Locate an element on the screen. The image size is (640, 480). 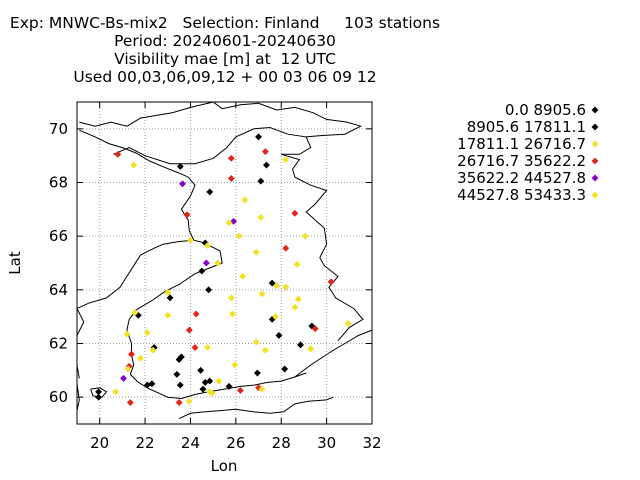
legend-label: 35622.2 44527.8 is located at coordinates (521, 178).